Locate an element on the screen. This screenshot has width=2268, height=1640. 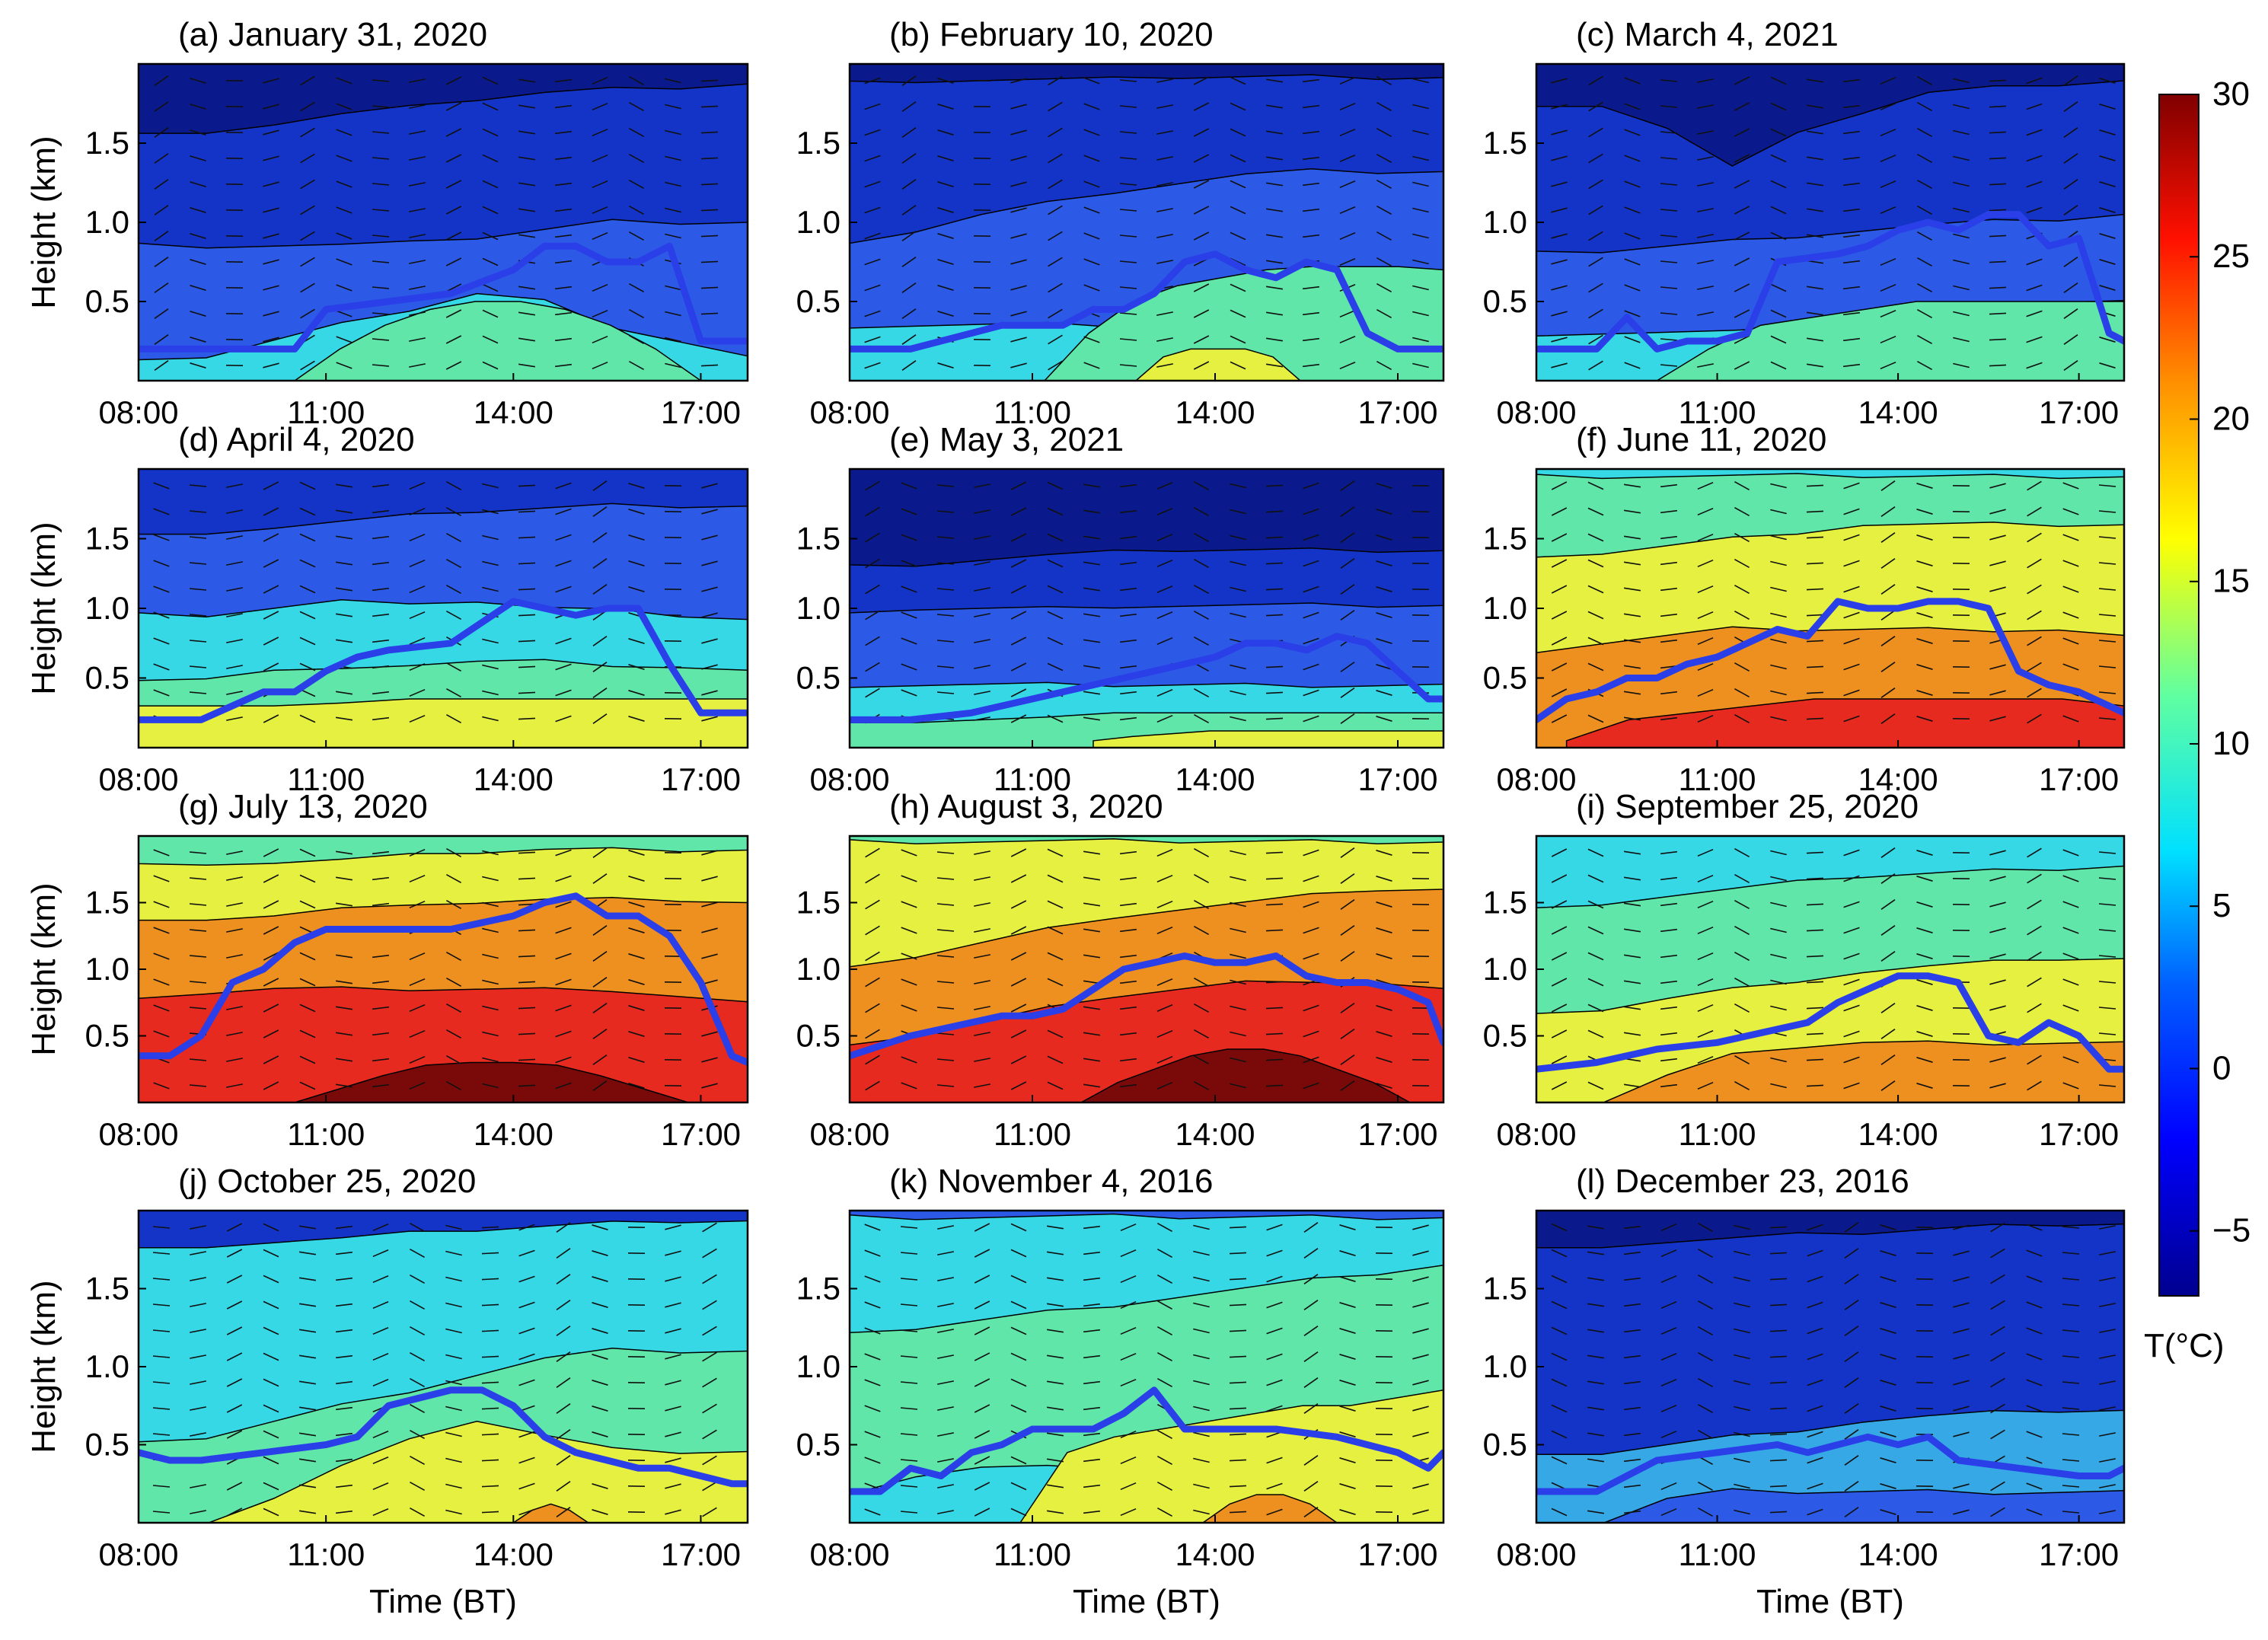
y-tick-label: 1.0 is located at coordinates (1505, 222).